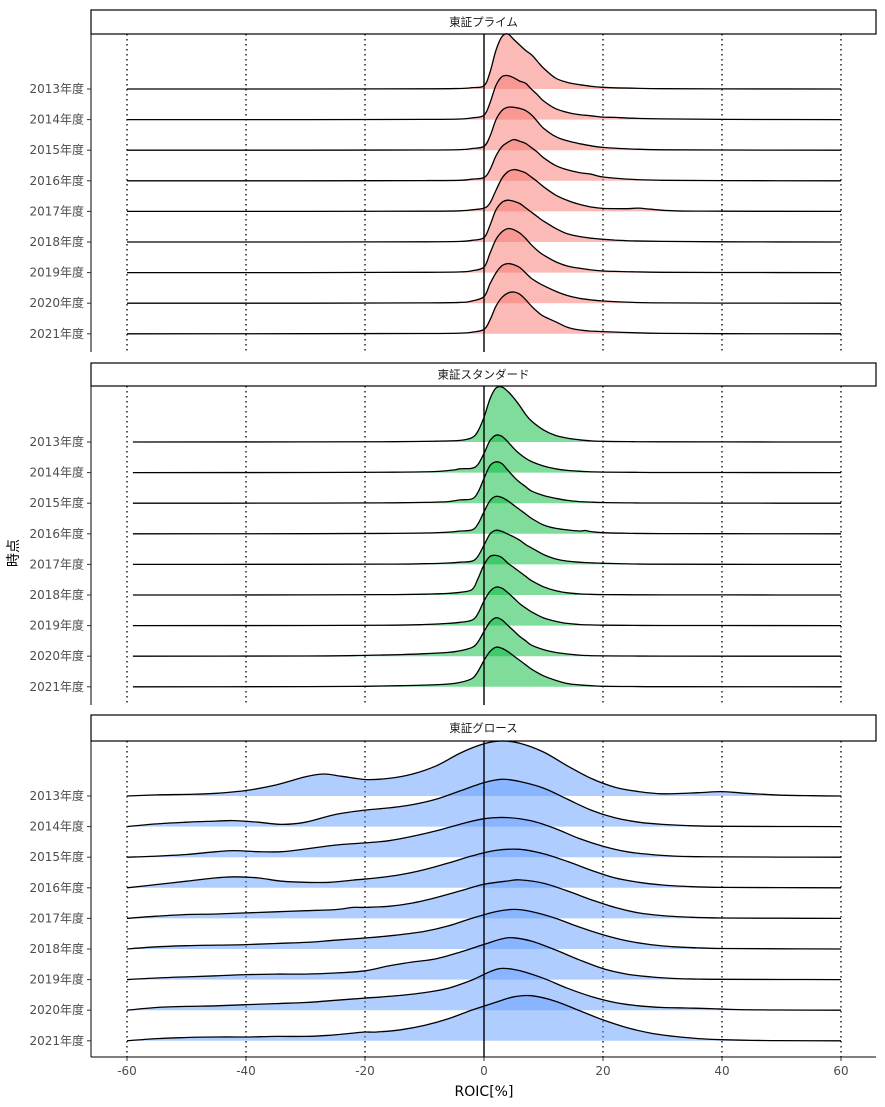 This screenshot has width=885, height=1107. Describe the element at coordinates (127, 1071) in the screenshot. I see `x-tick-label: -60` at that location.